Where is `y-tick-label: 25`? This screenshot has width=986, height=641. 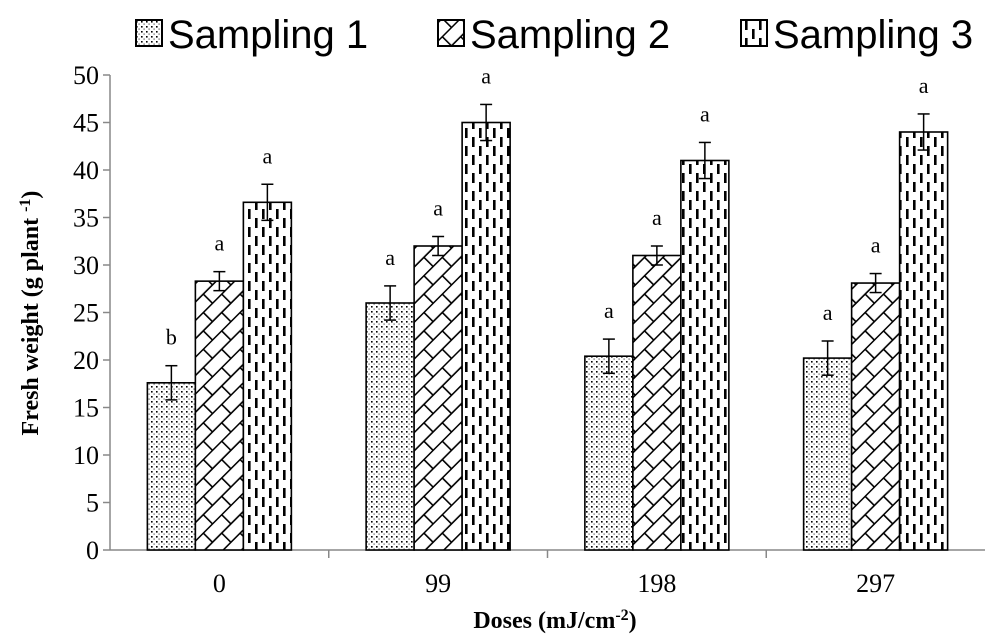
y-tick-label: 25 is located at coordinates (86, 313).